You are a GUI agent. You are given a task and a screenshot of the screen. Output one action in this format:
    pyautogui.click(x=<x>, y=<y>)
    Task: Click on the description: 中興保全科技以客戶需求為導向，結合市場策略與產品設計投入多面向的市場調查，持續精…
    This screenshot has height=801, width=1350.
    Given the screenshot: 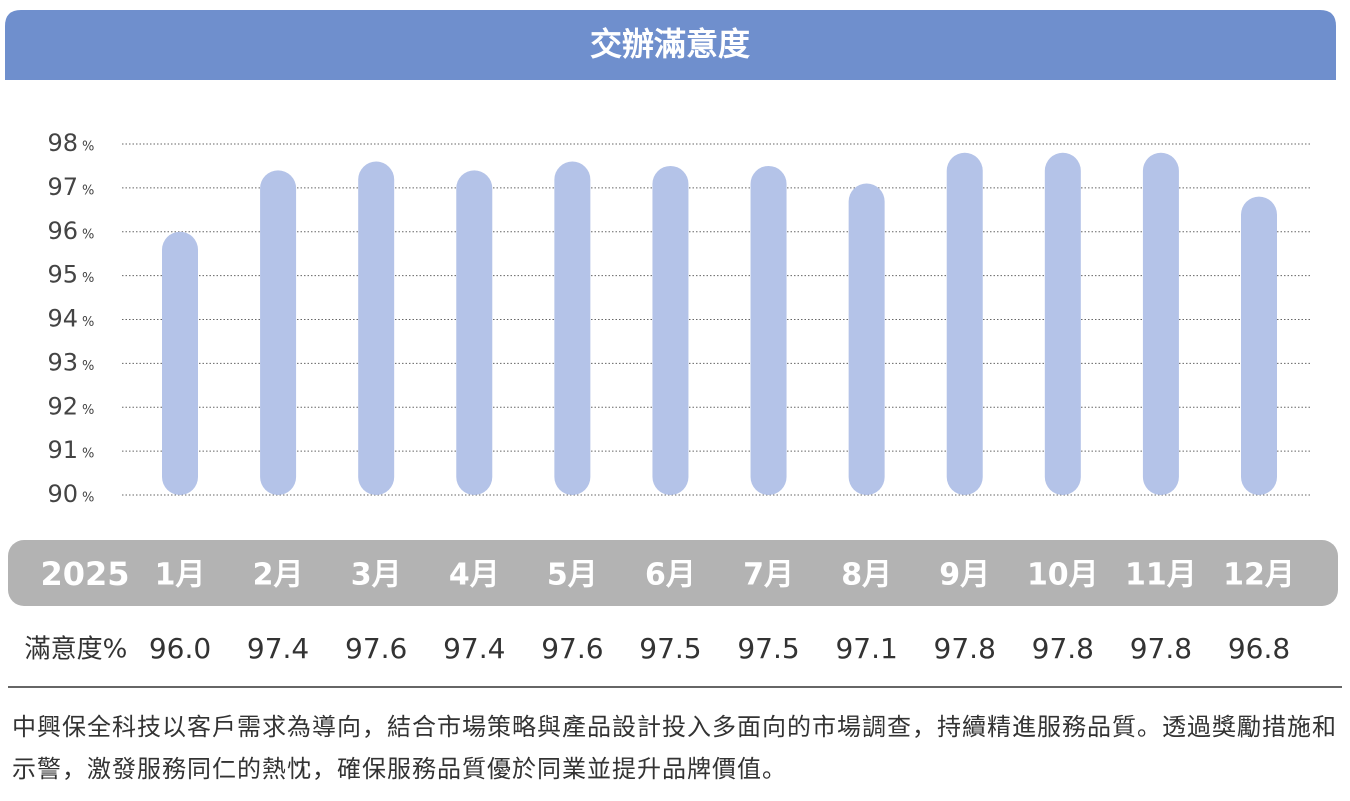 What is the action you would take?
    pyautogui.click(x=674, y=748)
    